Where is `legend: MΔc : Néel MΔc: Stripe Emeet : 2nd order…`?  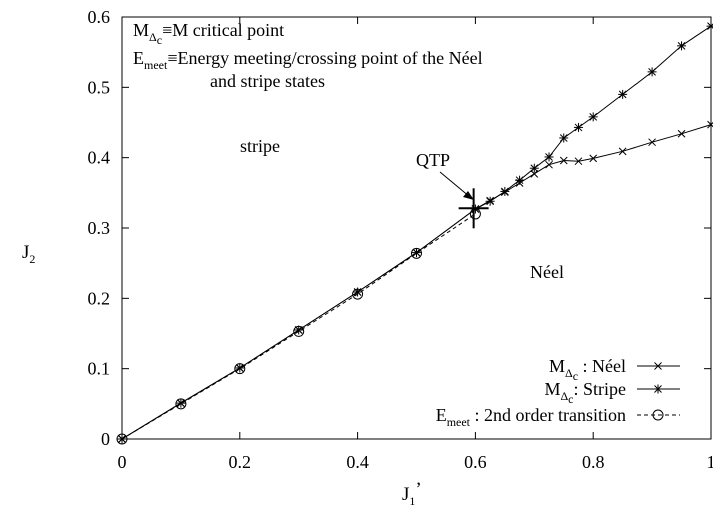
legend: MΔc : Néel MΔc: Stripe Emeet : 2nd order… is located at coordinates (558, 392).